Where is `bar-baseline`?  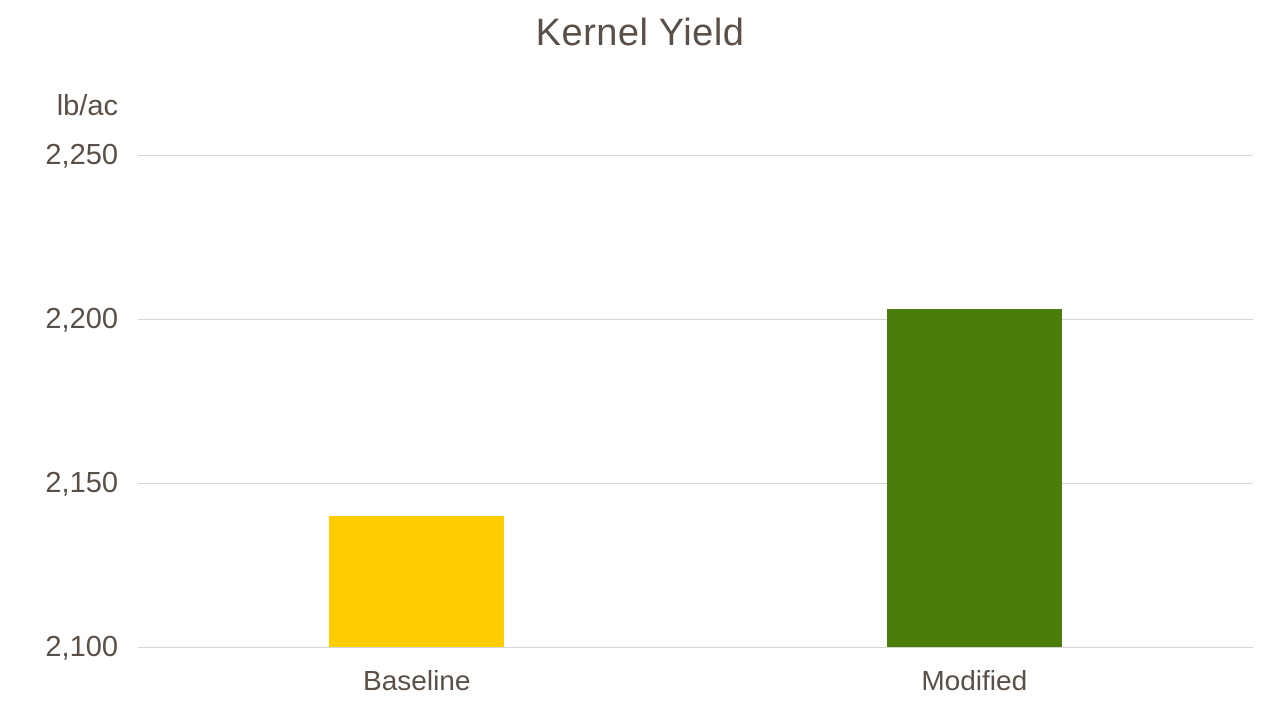
bar-baseline is located at coordinates (417, 581).